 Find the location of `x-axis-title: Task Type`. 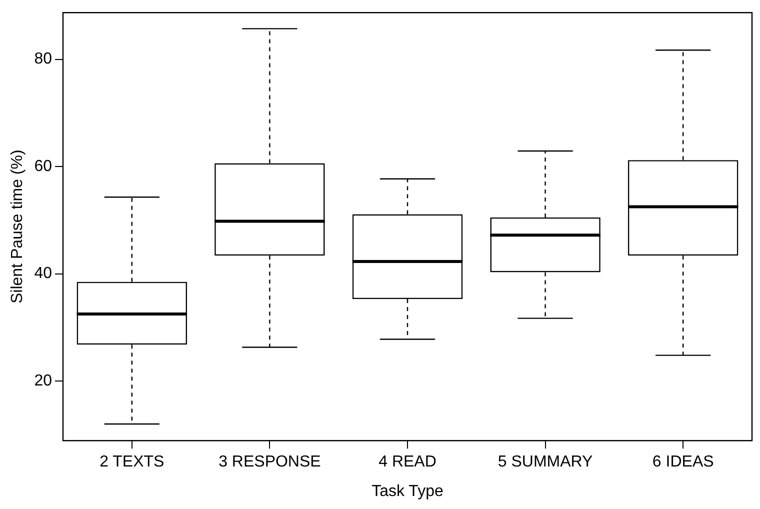

x-axis-title: Task Type is located at coordinates (408, 491).